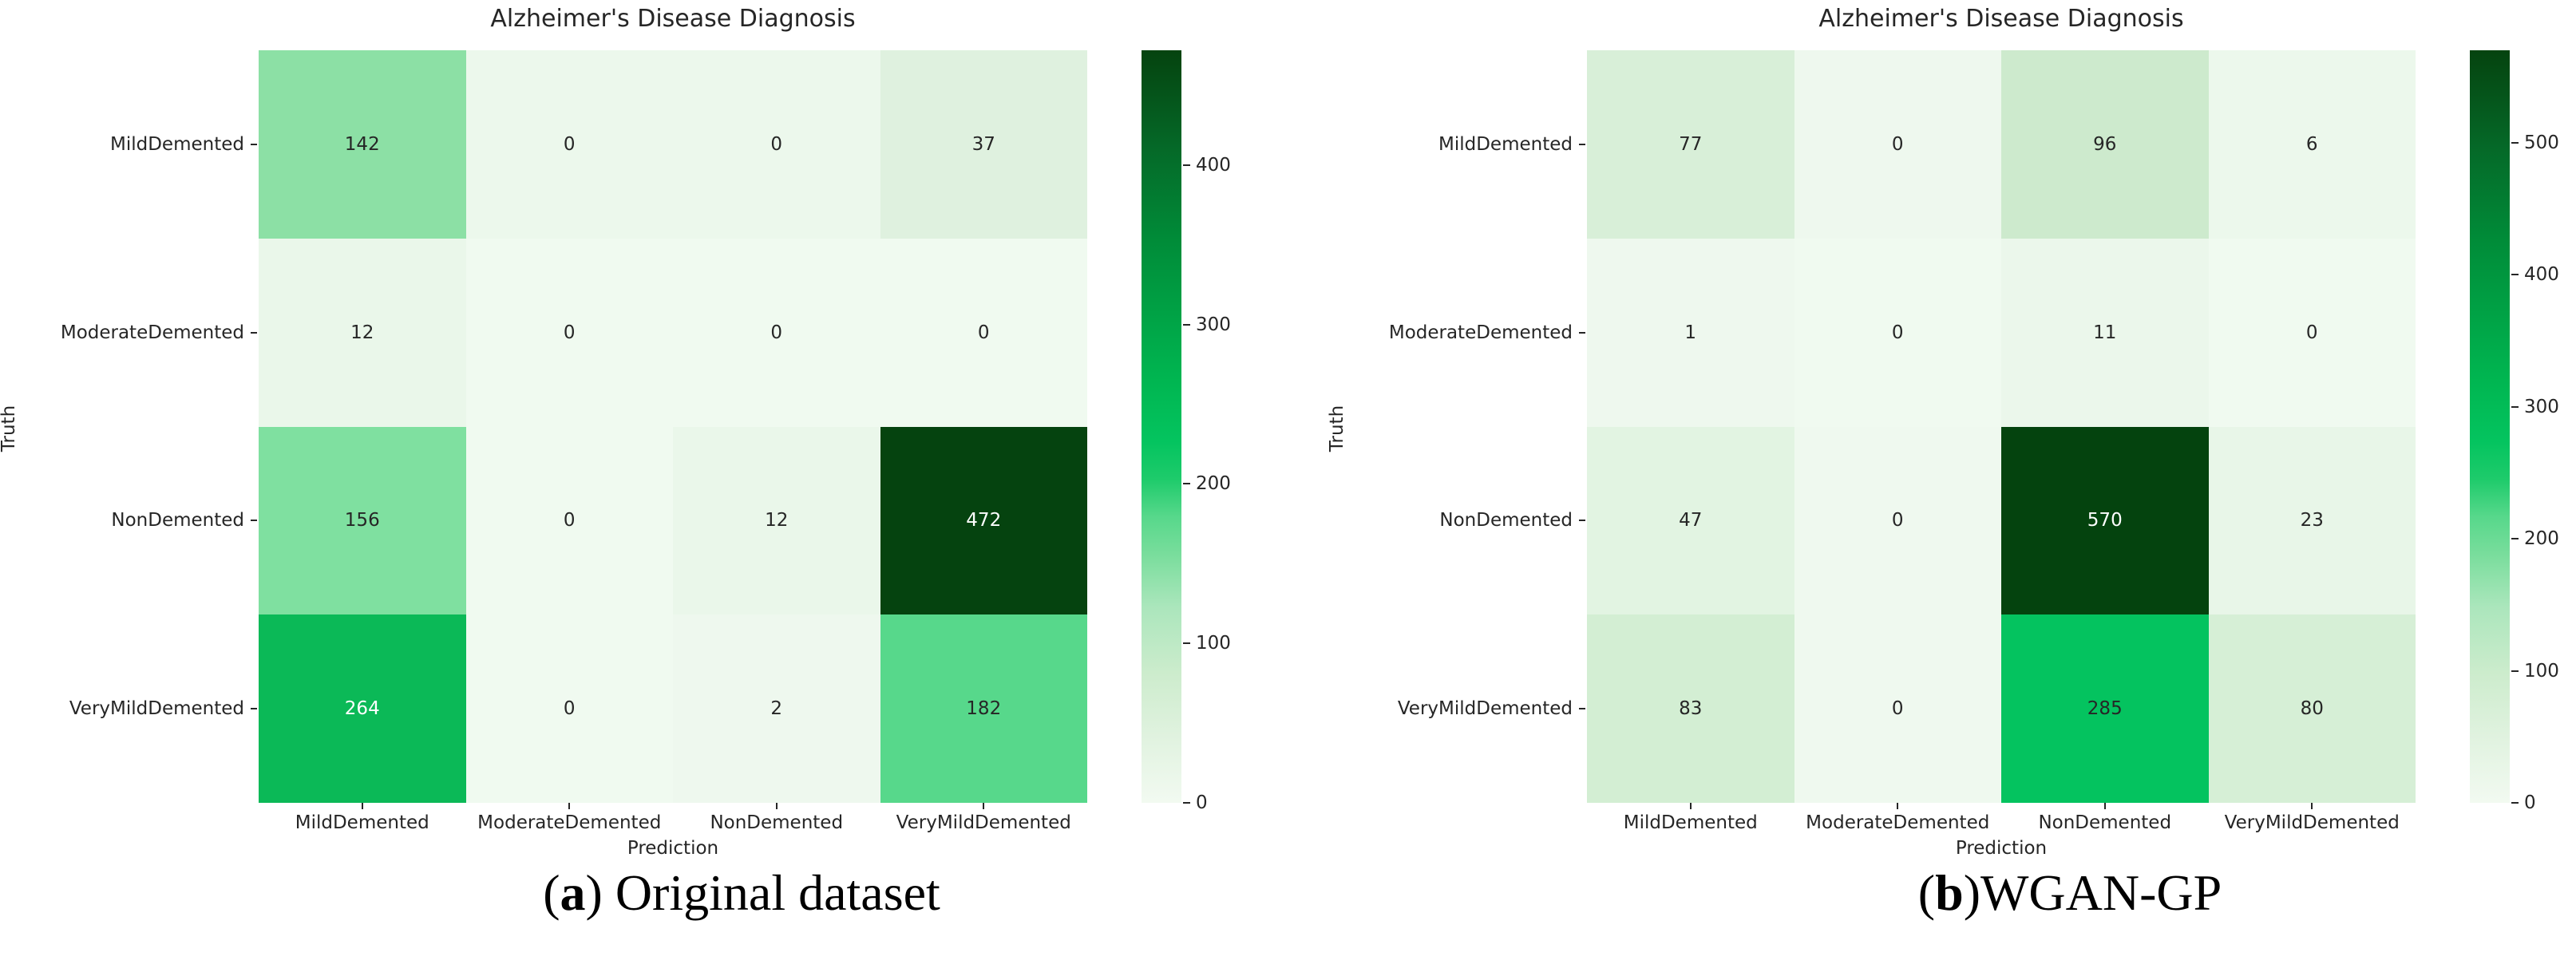 This screenshot has height=976, width=2576. I want to click on heatmap-cell: 83, so click(1690, 708).